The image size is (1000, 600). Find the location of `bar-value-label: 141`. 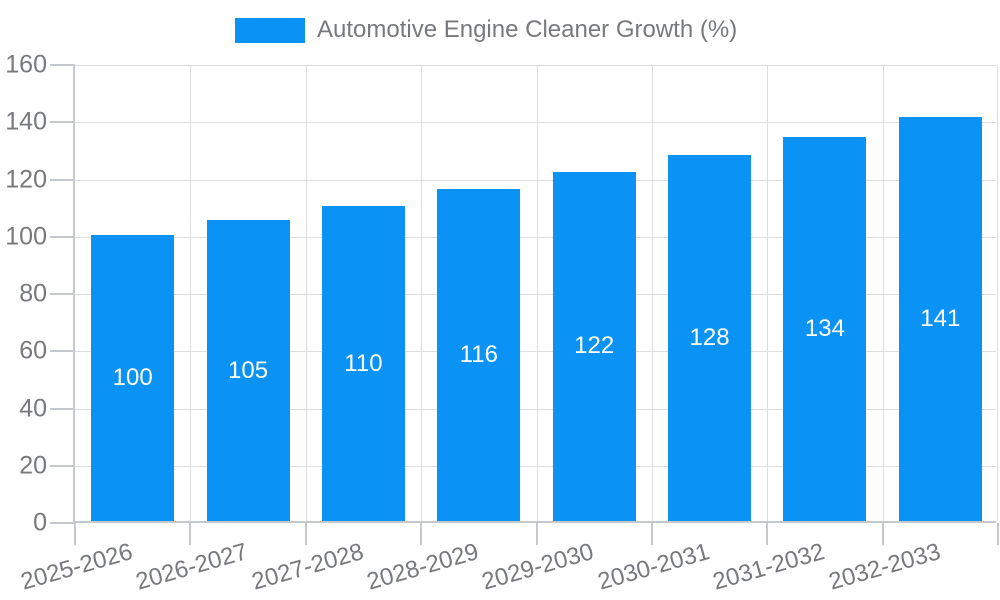

bar-value-label: 141 is located at coordinates (940, 319).